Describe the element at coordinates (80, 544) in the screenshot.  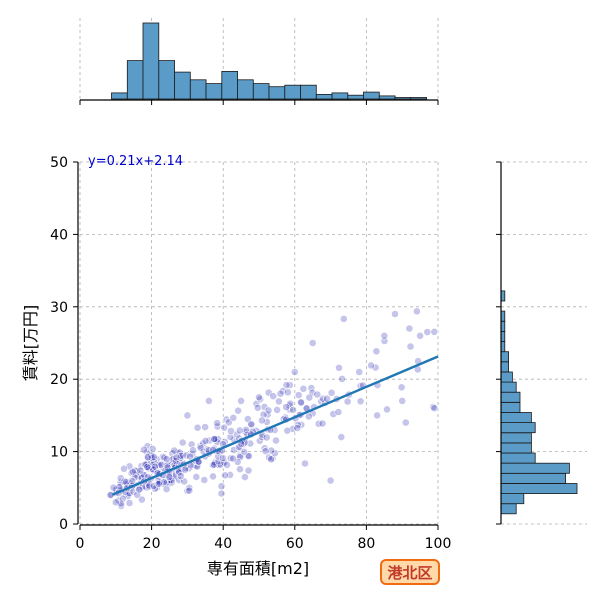
I see `x-tick-label: 0` at that location.